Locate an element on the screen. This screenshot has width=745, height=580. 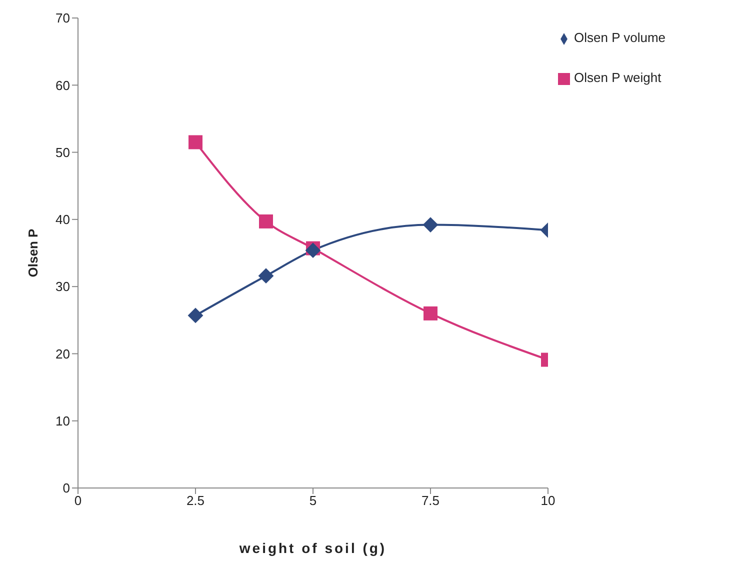
y-axis-title: Olsen P is located at coordinates (33, 253).